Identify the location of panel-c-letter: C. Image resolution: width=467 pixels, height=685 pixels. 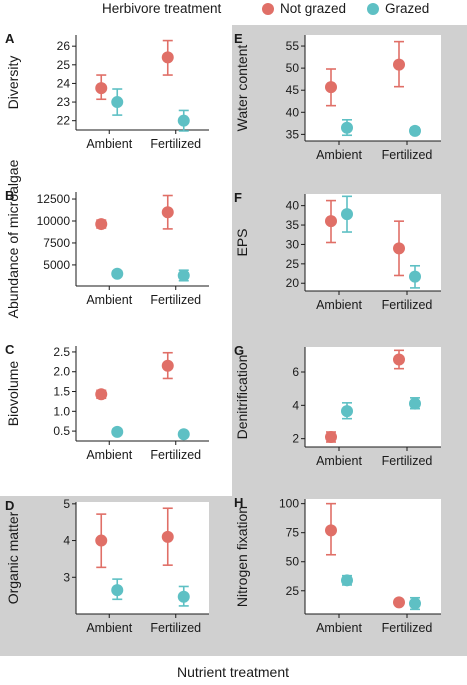
(10, 349).